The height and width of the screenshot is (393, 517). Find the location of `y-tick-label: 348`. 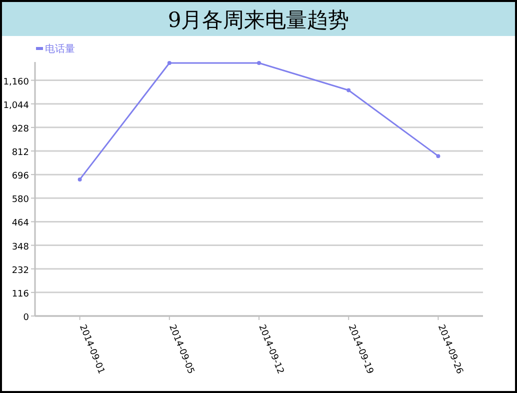

y-tick-label: 348 is located at coordinates (21, 247).